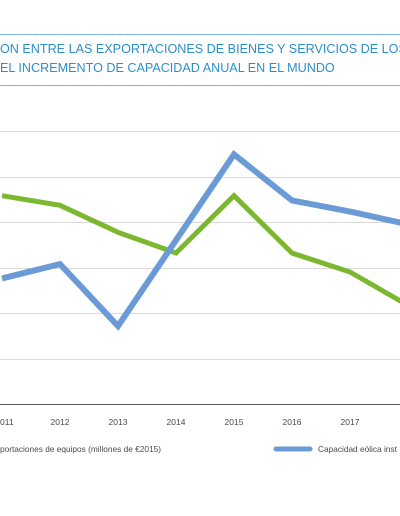  What do you see at coordinates (234, 422) in the screenshot?
I see `x-tick-label-2015: 2015` at bounding box center [234, 422].